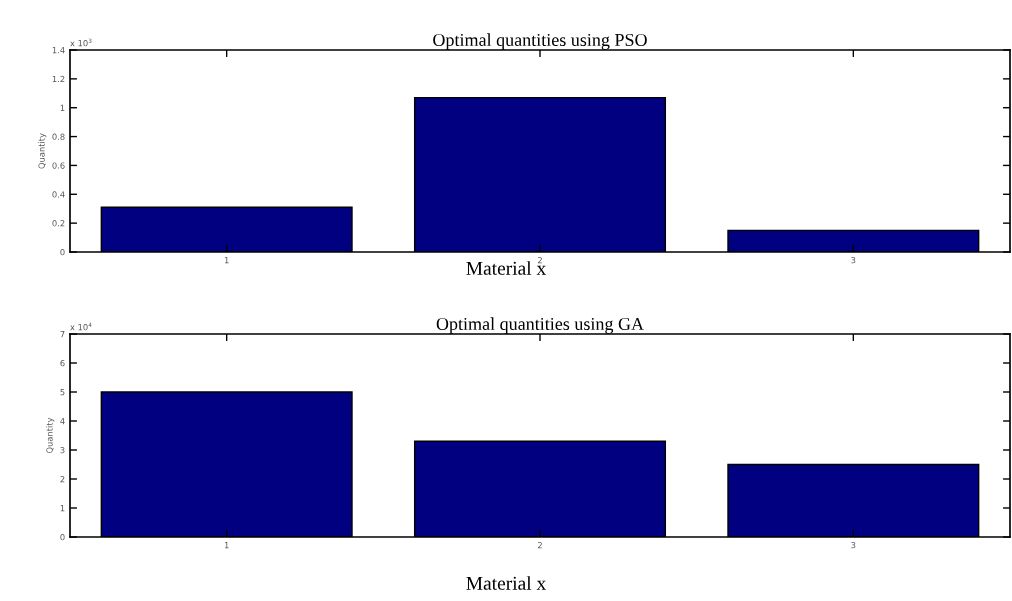  Describe the element at coordinates (58, 165) in the screenshot. I see `y-tick-label: 0.6` at that location.